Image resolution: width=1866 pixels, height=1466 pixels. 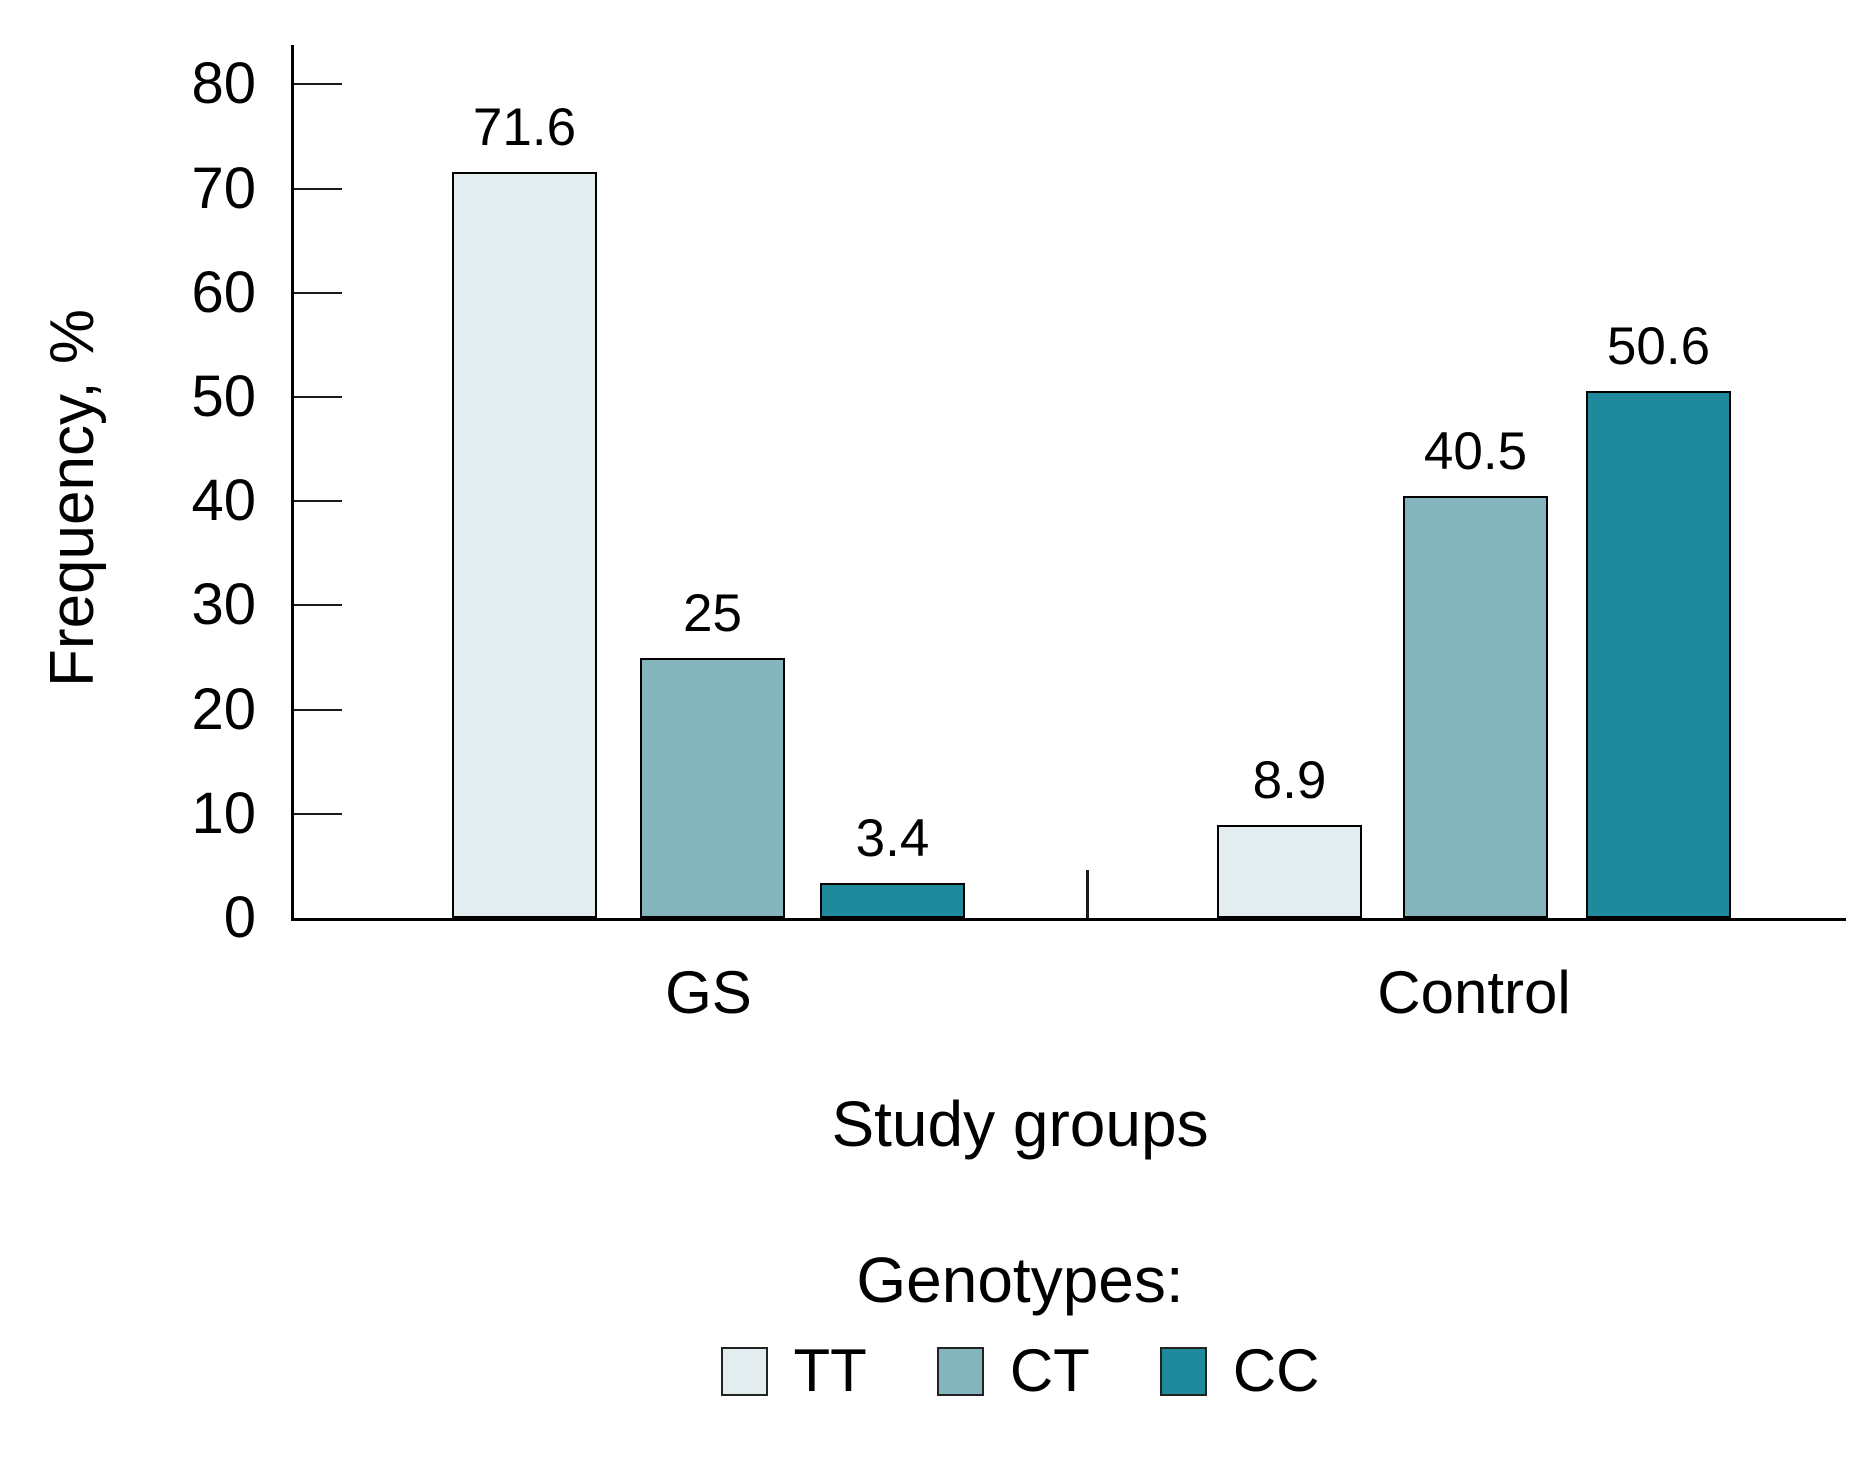 What do you see at coordinates (712, 787) in the screenshot?
I see `bar-gs-ct` at bounding box center [712, 787].